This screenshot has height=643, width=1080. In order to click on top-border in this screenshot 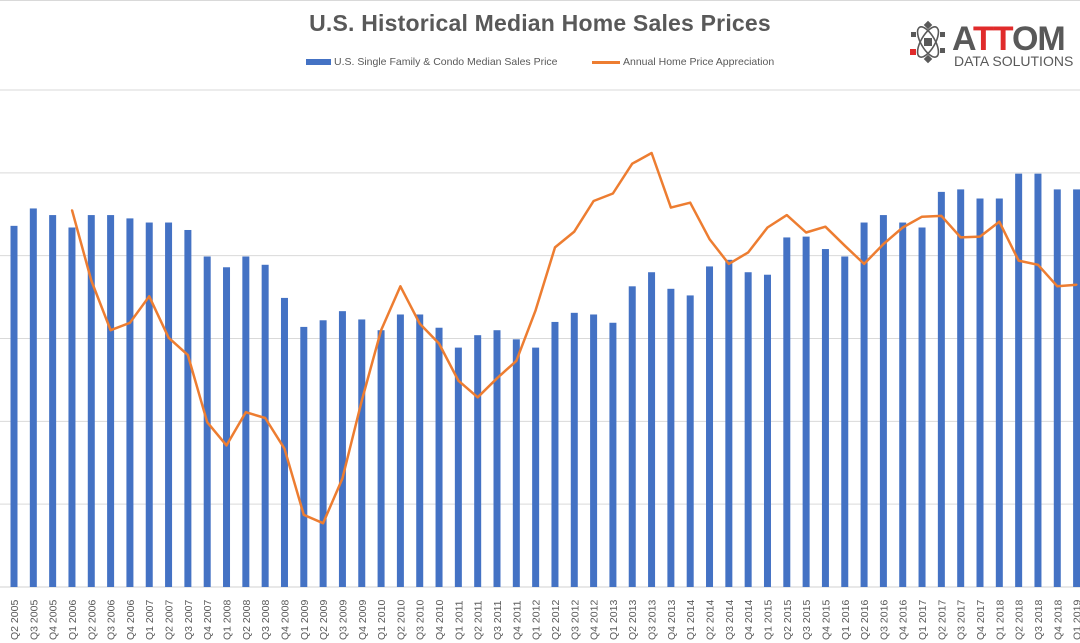, I will do `click(540, 0)`.